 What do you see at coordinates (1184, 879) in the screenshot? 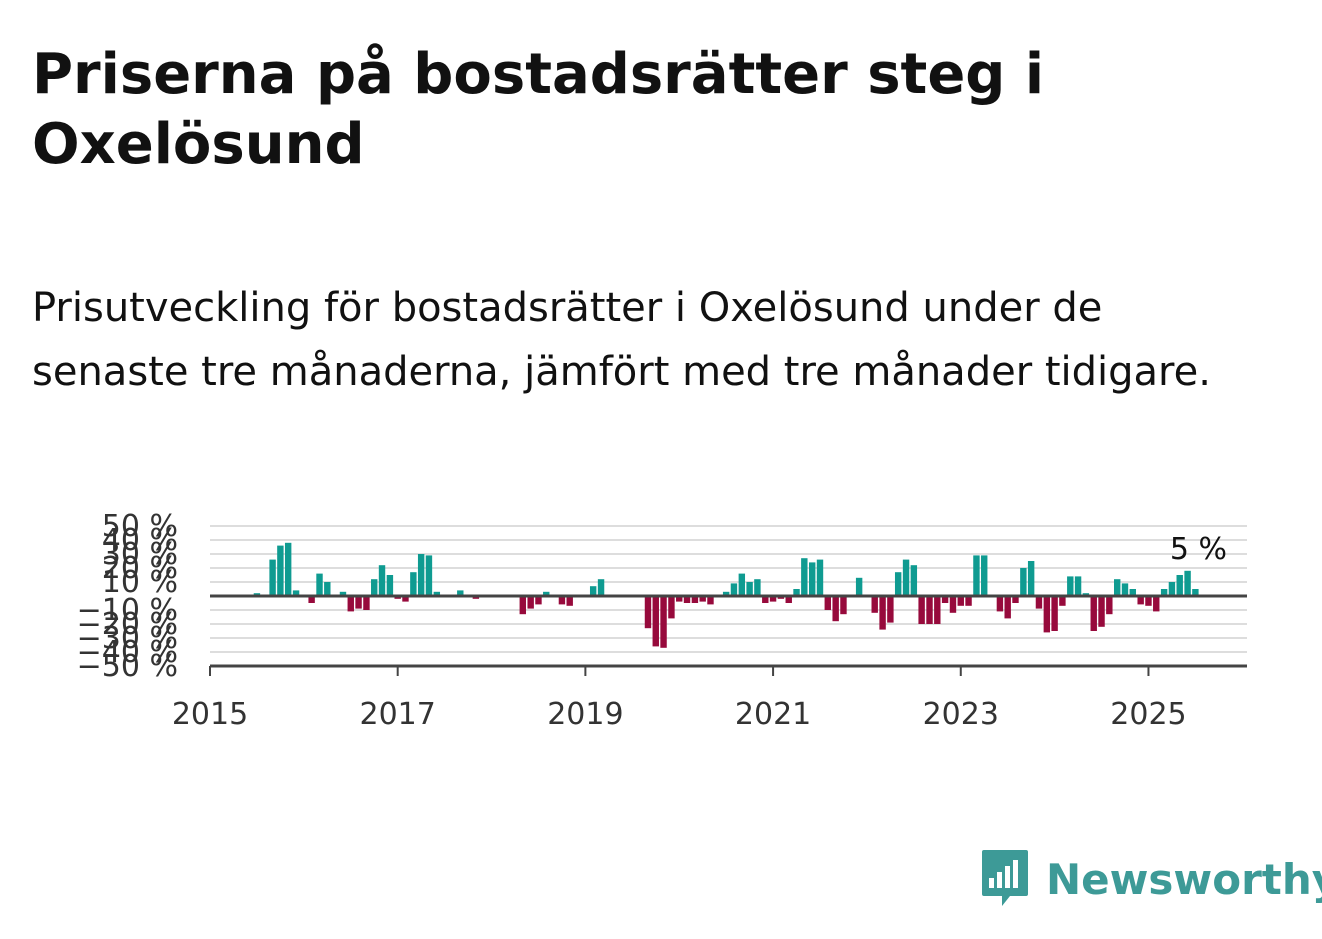
I see `brand-name: Newsworthy` at bounding box center [1184, 879].